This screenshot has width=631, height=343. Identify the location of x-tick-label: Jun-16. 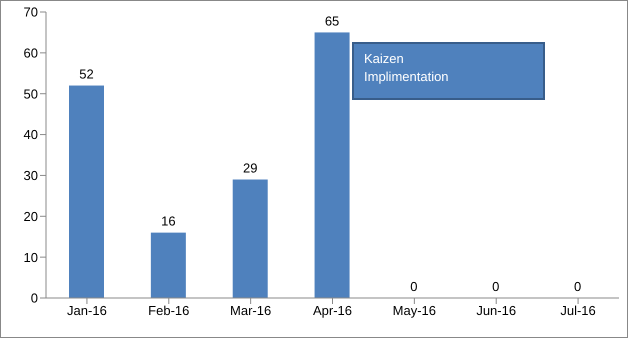
(496, 310).